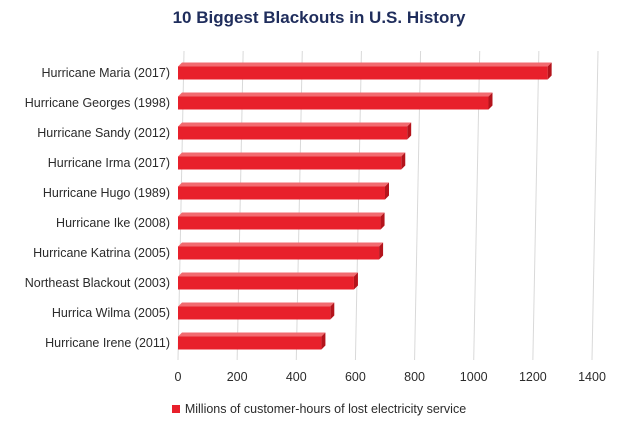 Image resolution: width=638 pixels, height=423 pixels. Describe the element at coordinates (105, 73) in the screenshot. I see `category-label: Hurricane Maria (2017)` at that location.